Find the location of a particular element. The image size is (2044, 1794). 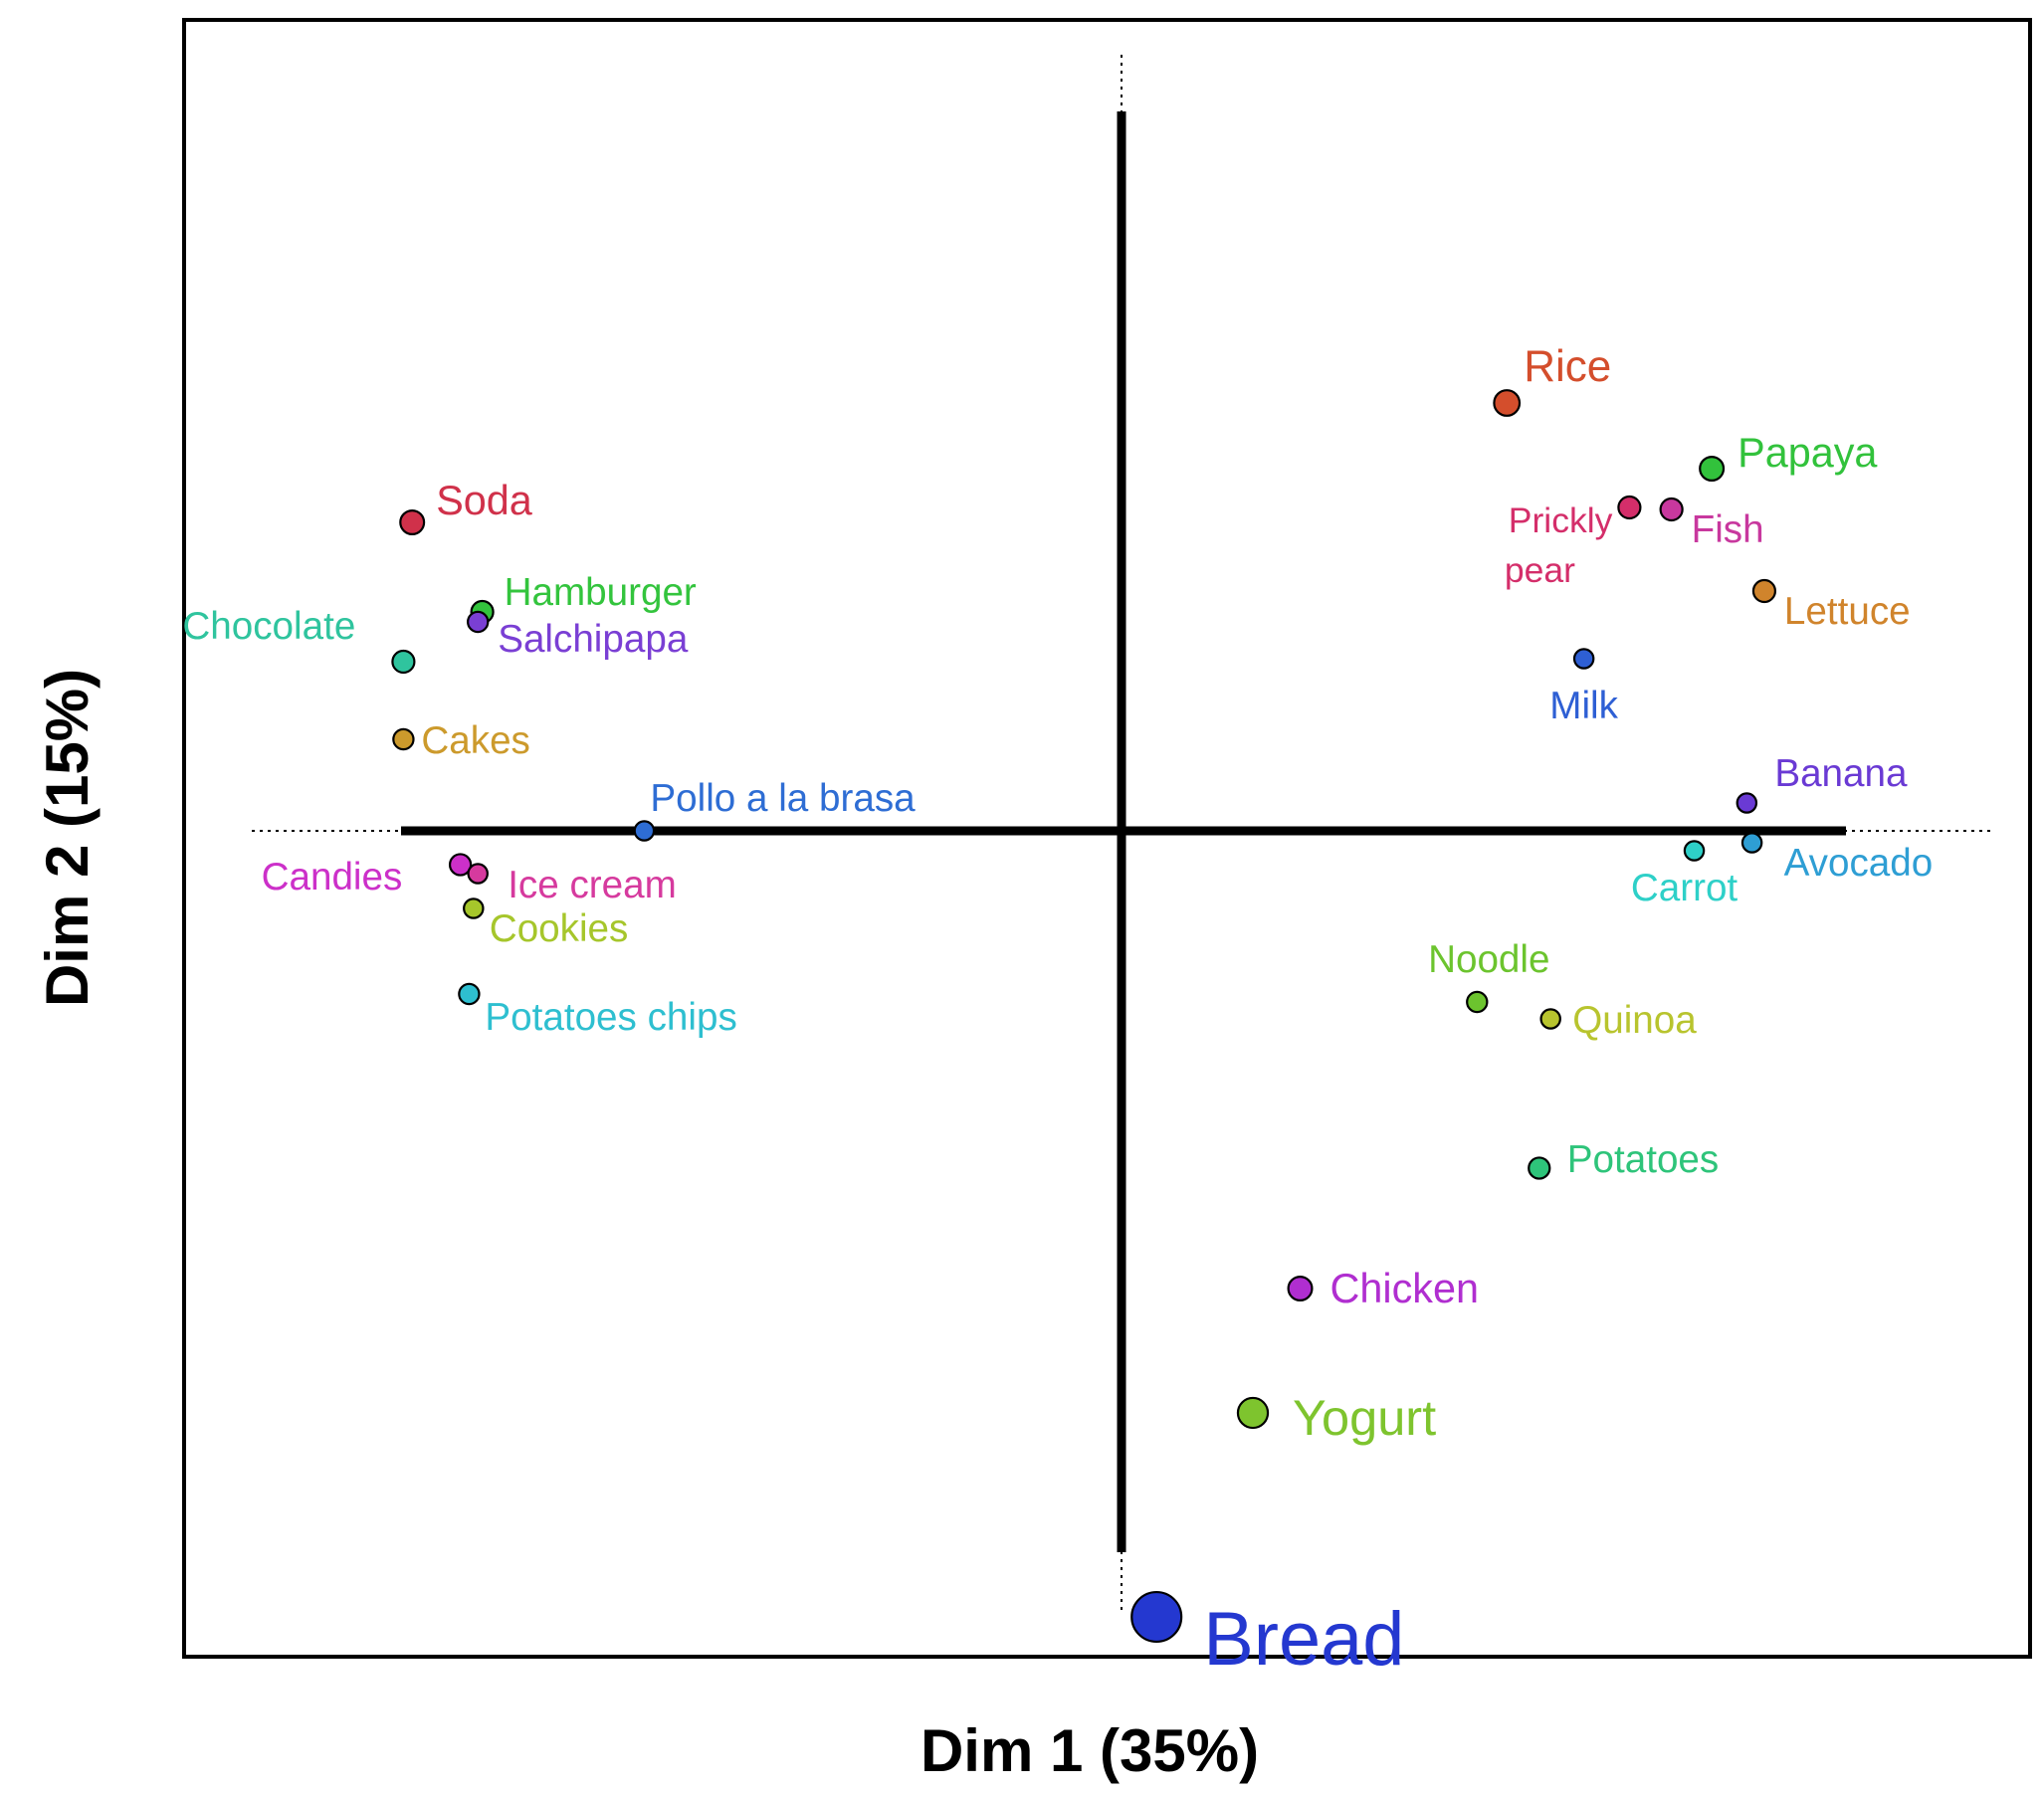

point-salchipapa is located at coordinates (478, 622).